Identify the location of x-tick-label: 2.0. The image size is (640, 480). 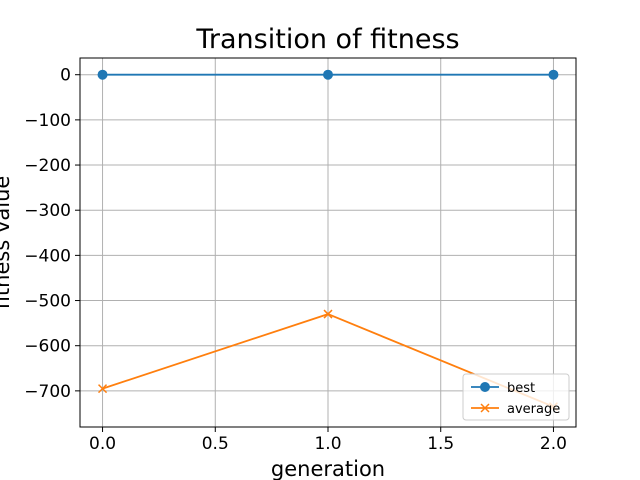
(553, 444).